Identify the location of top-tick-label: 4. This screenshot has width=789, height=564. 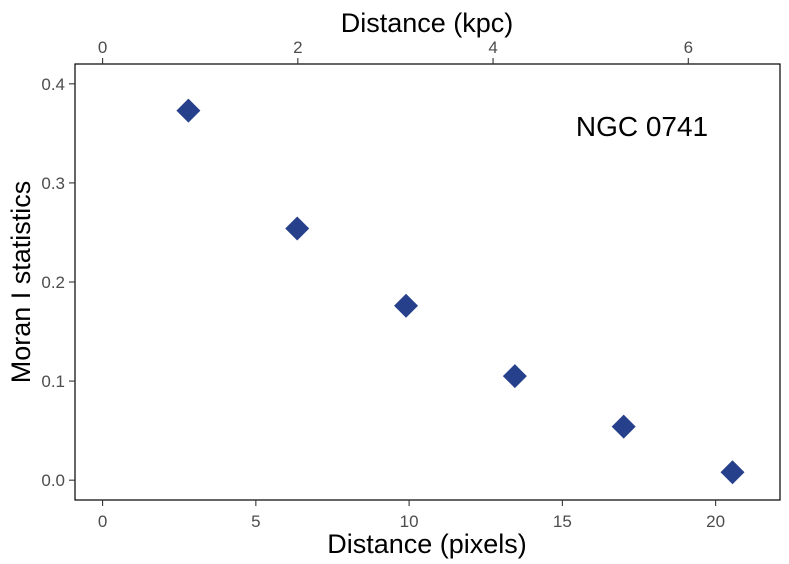
(492, 47).